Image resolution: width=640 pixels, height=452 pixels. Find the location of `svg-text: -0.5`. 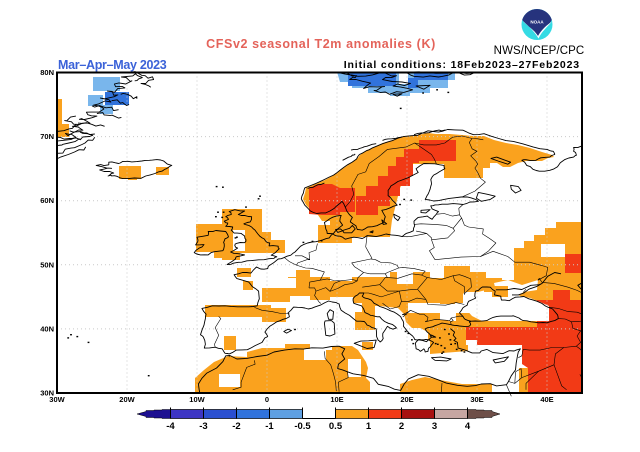

svg-text: -0.5 is located at coordinates (302, 426).